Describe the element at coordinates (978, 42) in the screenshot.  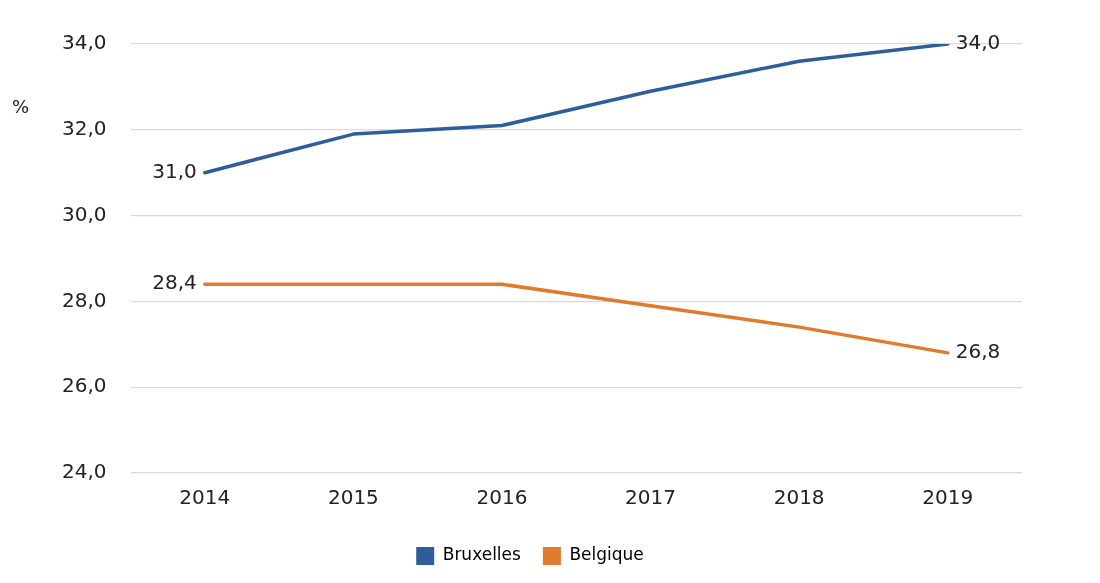
I see `data-label: 34,0` at that location.